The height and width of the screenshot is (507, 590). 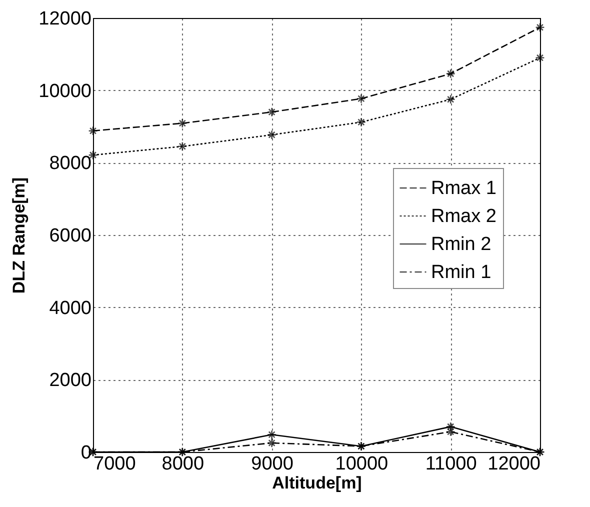 What do you see at coordinates (19, 235) in the screenshot?
I see `y-axis-title: DLZ Range[m]` at bounding box center [19, 235].